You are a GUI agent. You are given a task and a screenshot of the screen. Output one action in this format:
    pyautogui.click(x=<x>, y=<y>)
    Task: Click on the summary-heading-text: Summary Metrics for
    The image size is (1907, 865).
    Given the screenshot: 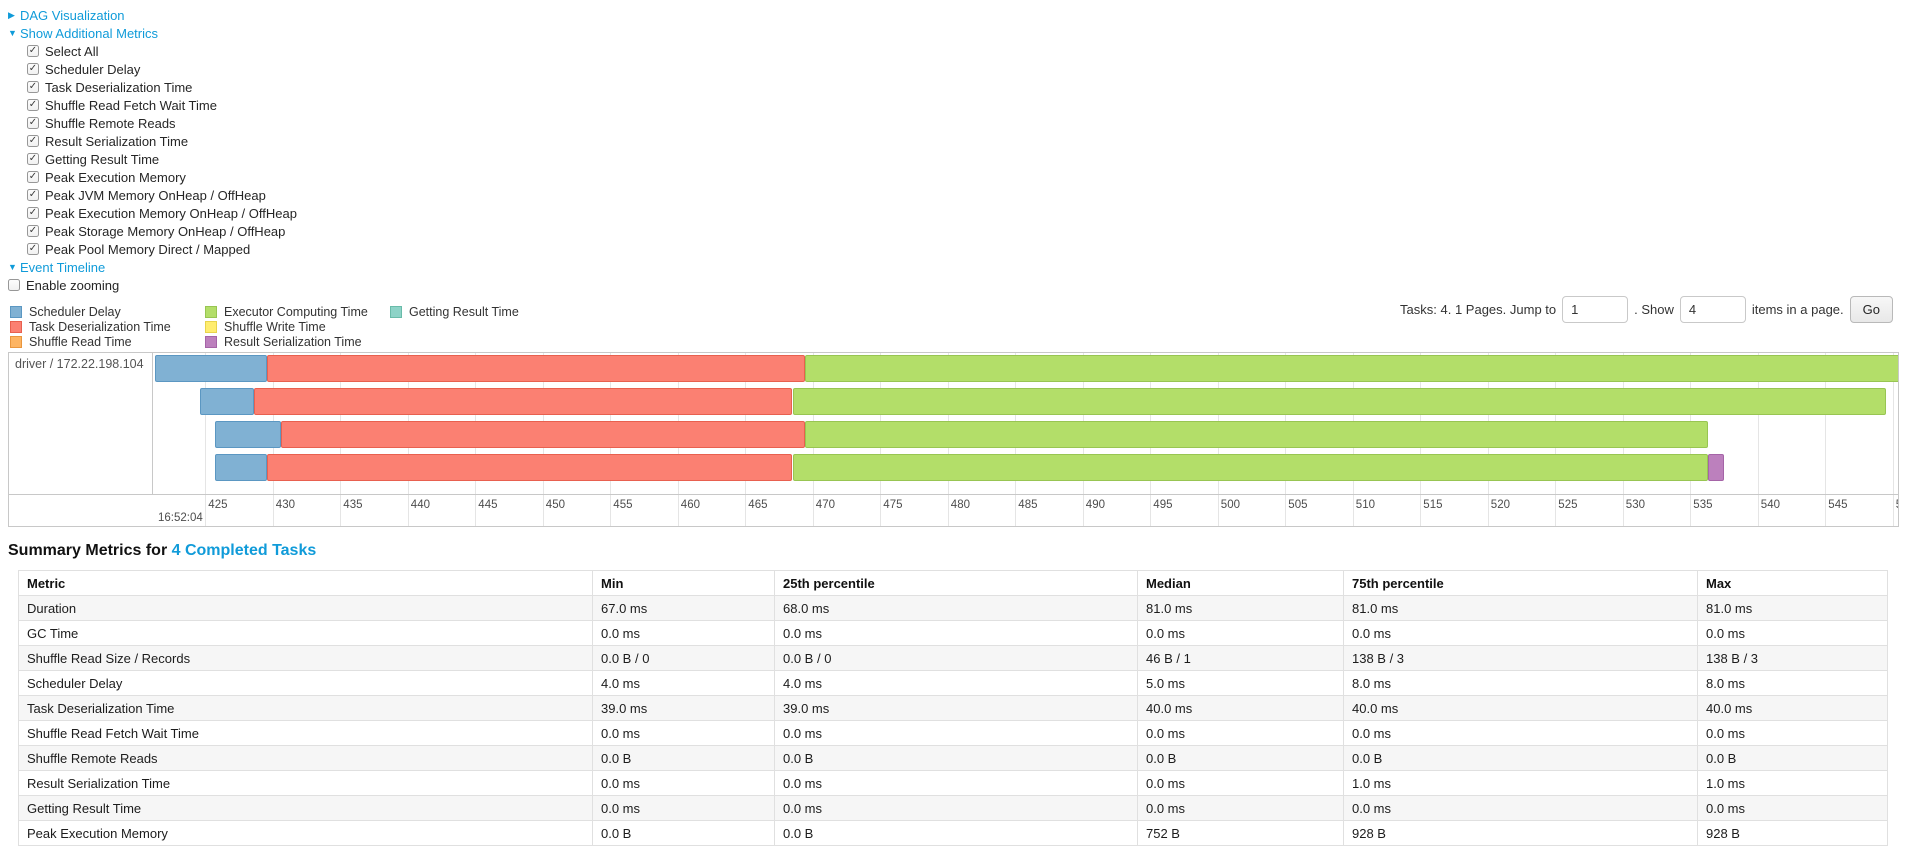 What is the action you would take?
    pyautogui.click(x=90, y=550)
    